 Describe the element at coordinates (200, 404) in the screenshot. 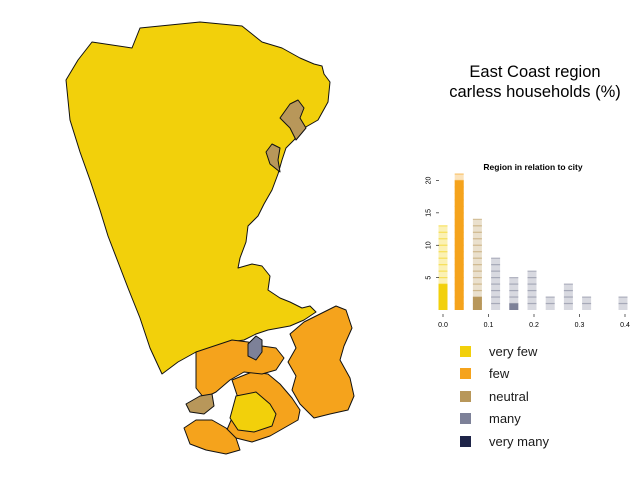

I see `map-region-southwest-point` at that location.